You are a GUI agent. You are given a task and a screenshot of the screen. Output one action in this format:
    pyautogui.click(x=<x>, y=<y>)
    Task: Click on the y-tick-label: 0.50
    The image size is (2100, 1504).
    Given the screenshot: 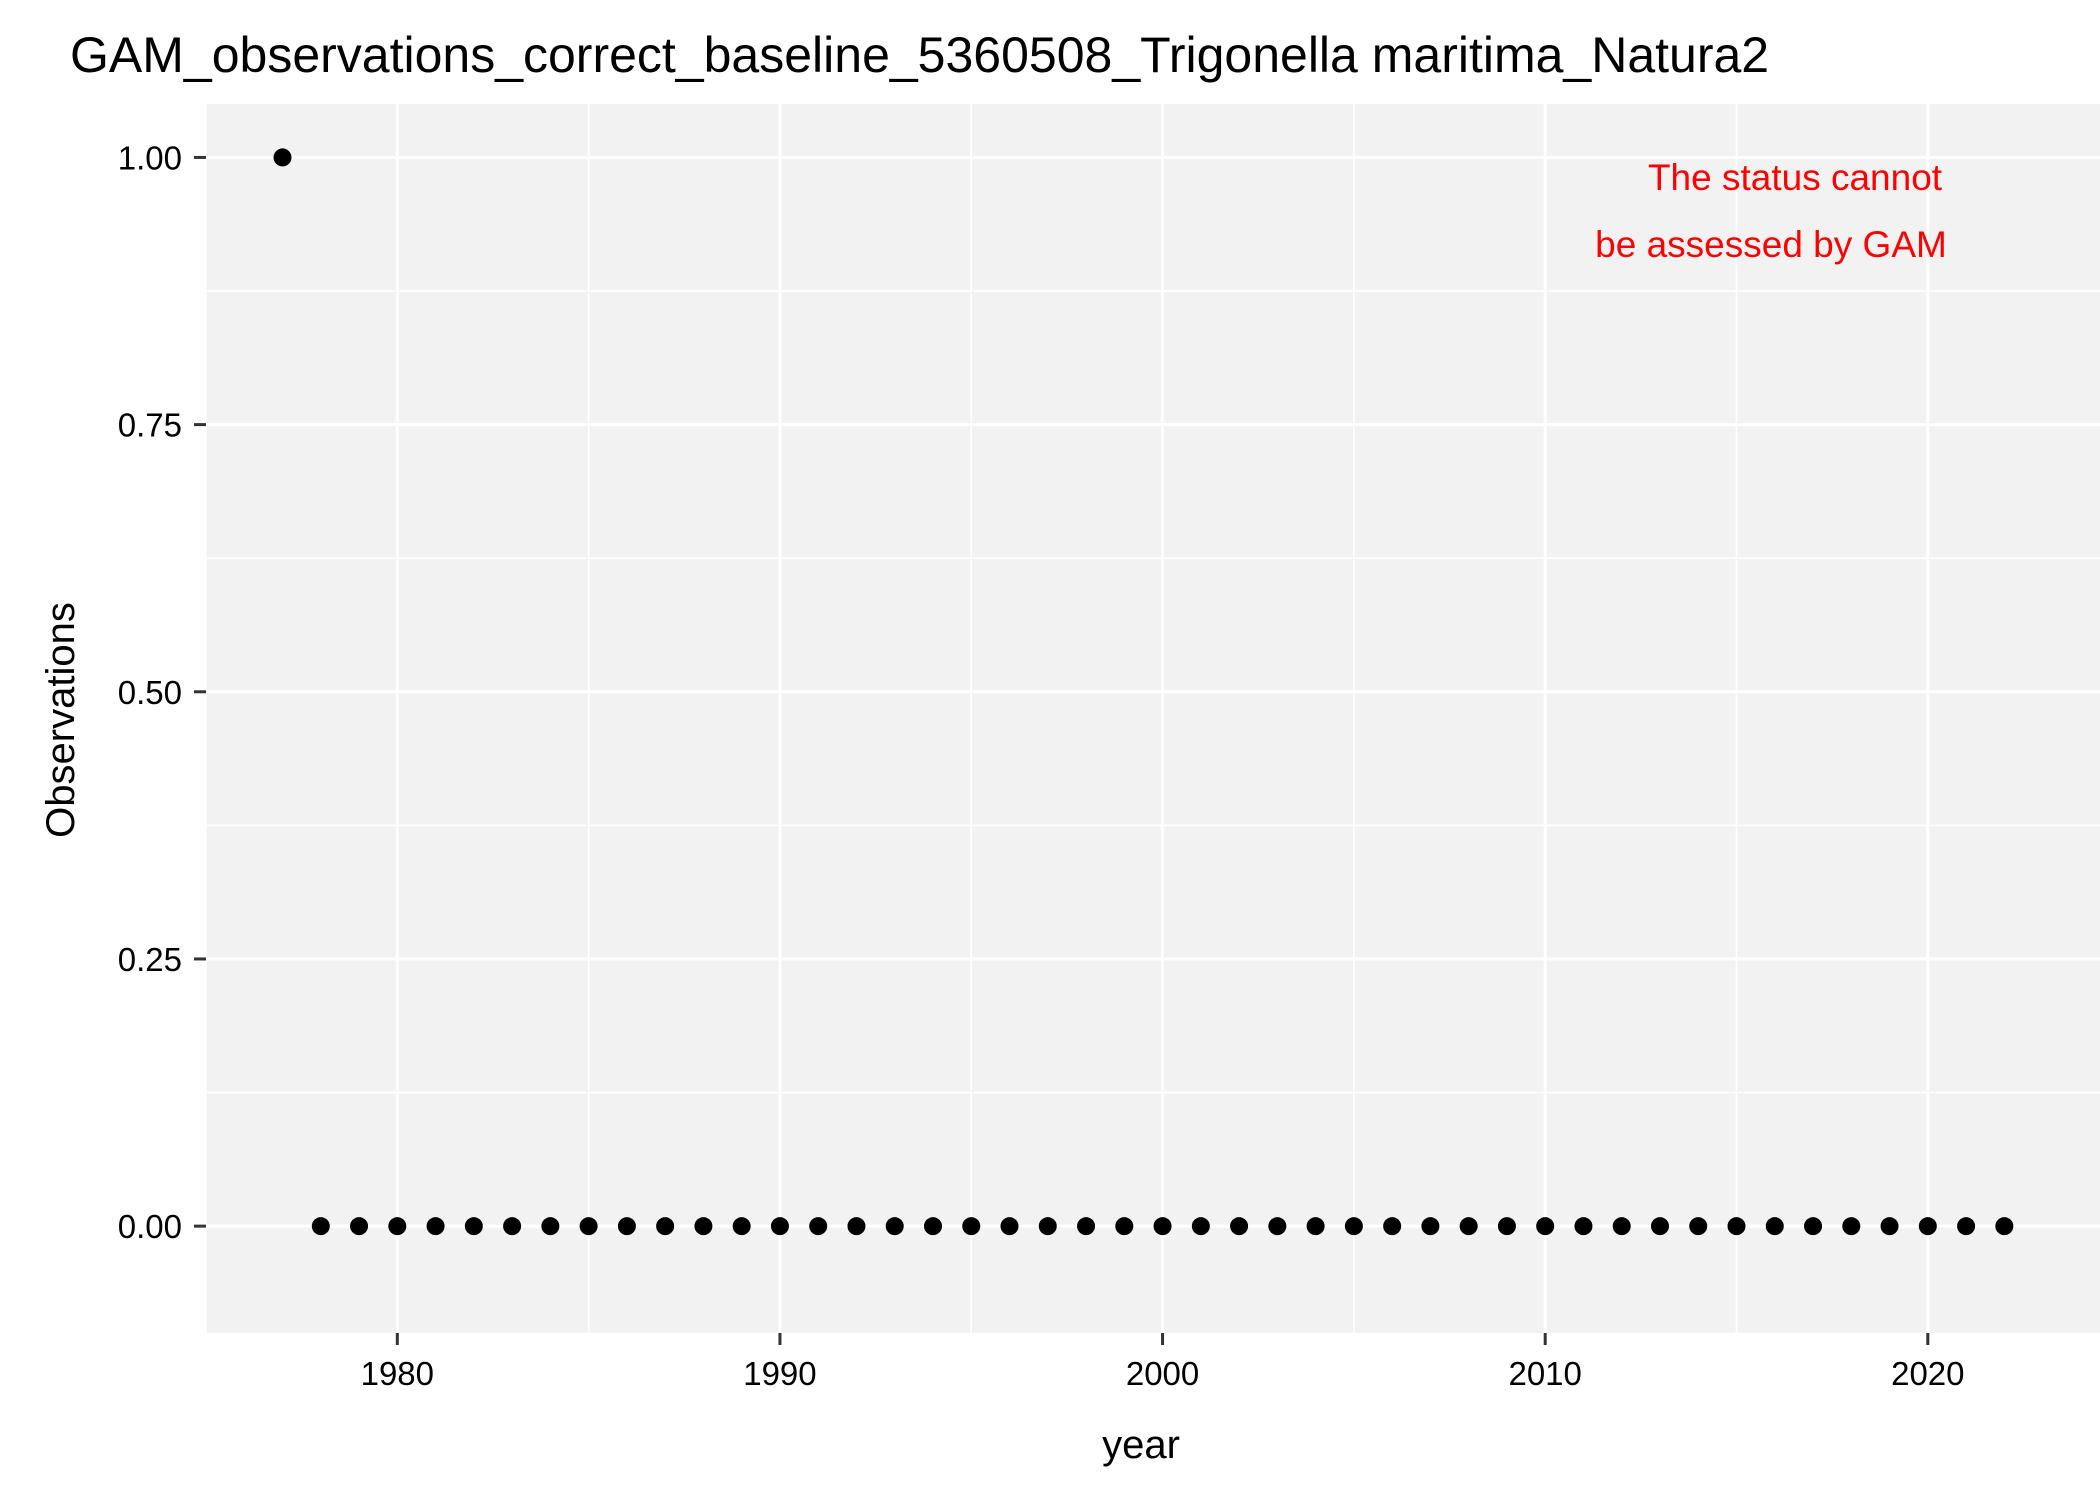 What is the action you would take?
    pyautogui.click(x=150, y=692)
    